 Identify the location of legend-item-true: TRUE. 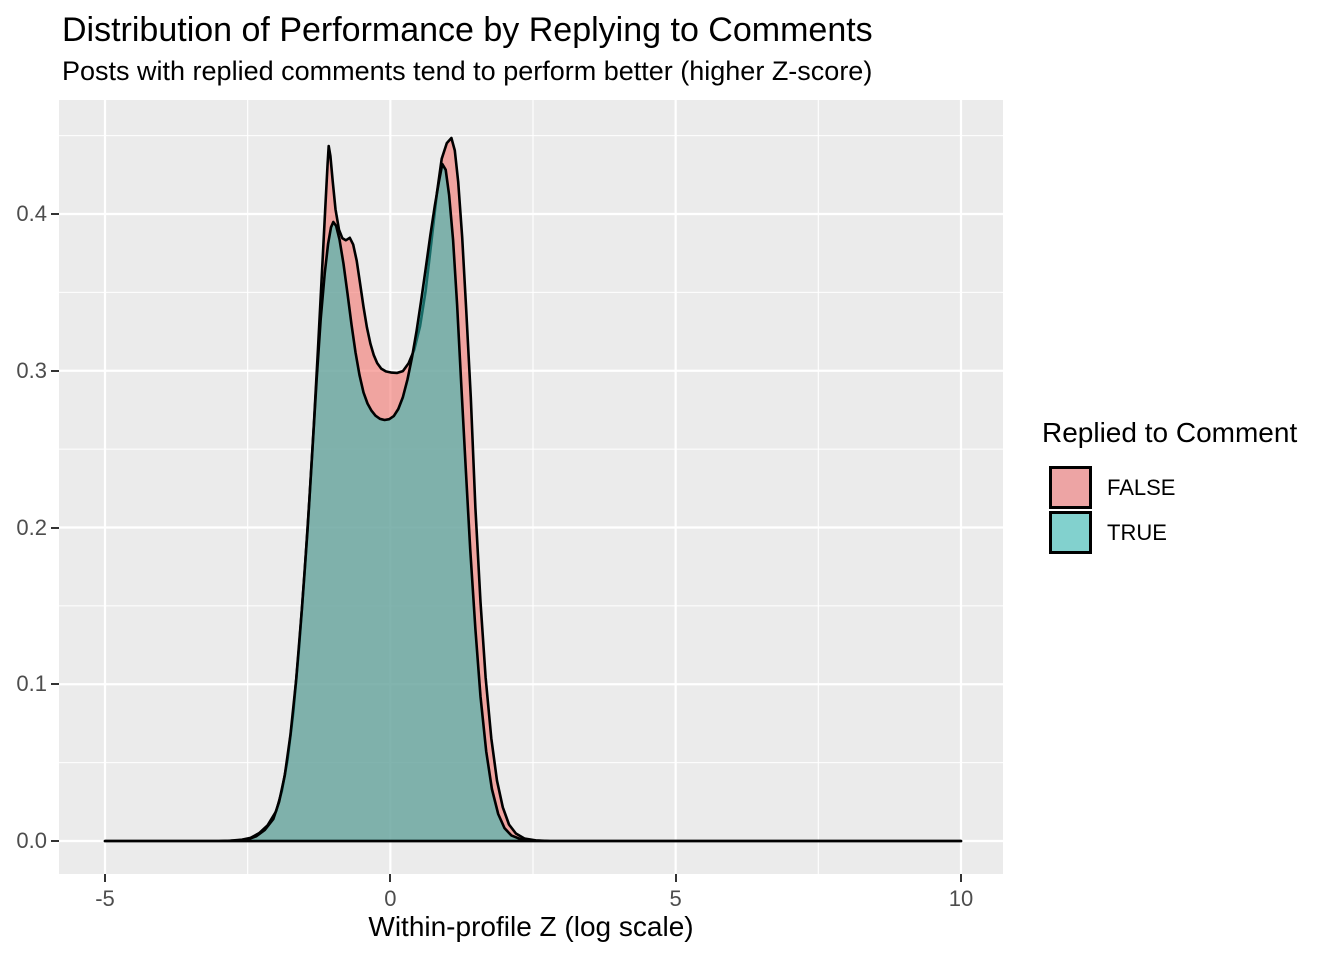
(1173, 532).